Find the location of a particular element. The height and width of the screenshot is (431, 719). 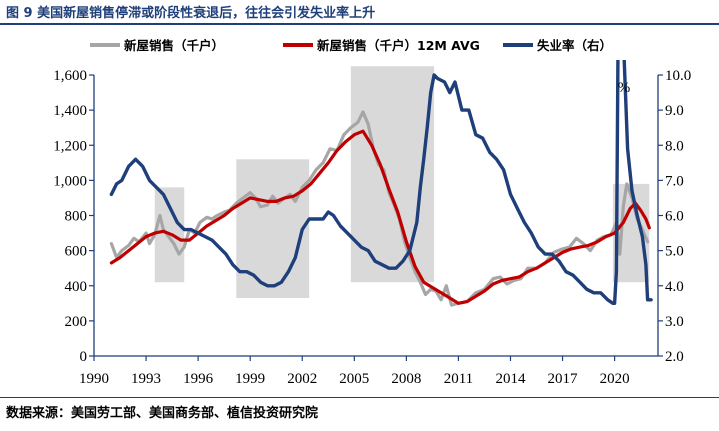

x-tick-label: 2005 is located at coordinates (354, 379).